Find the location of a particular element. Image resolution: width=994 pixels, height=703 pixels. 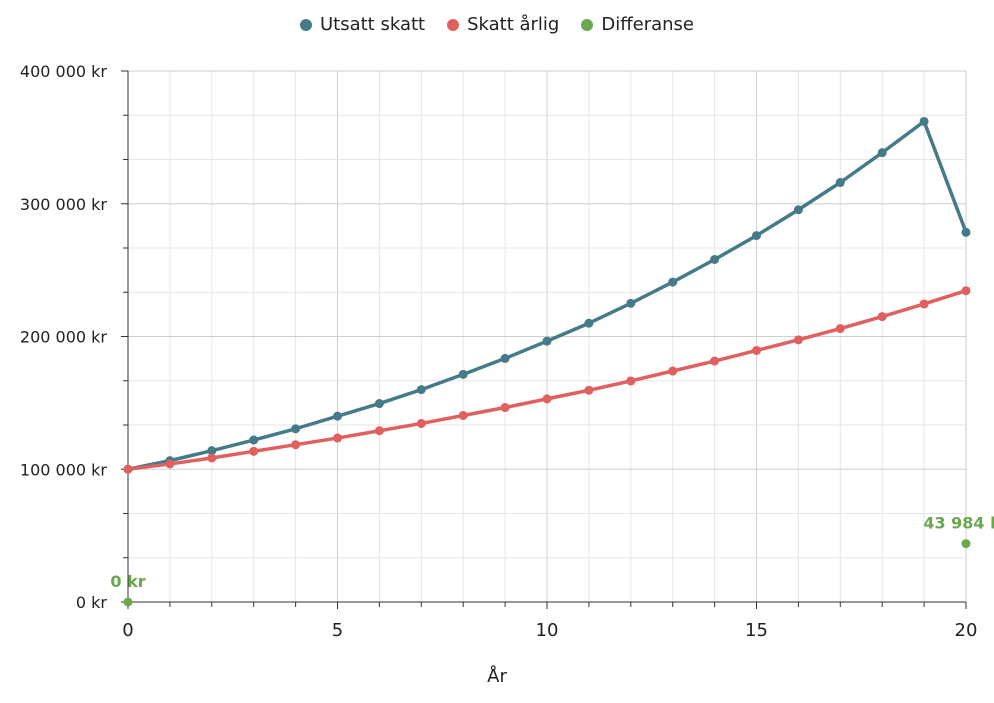

legend-marker-utsatt-skatt is located at coordinates (305, 24).